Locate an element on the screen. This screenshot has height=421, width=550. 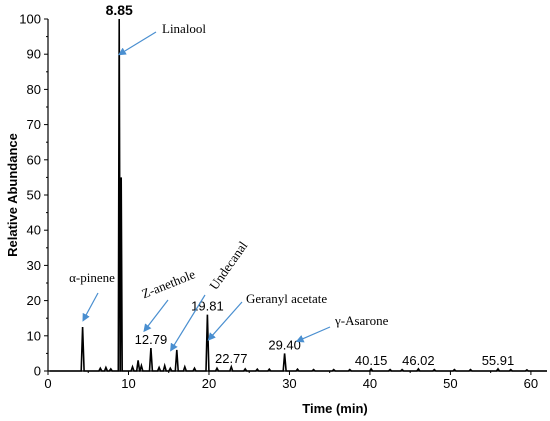
y-tick-label: 90 is located at coordinates (34, 54).